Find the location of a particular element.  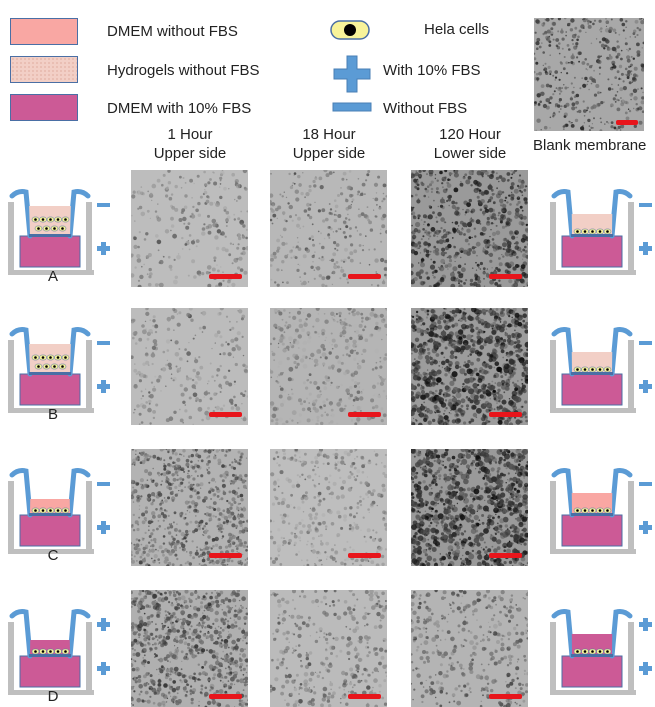

column-header-120h: 120 Hour Lower side is located at coordinates (470, 144).